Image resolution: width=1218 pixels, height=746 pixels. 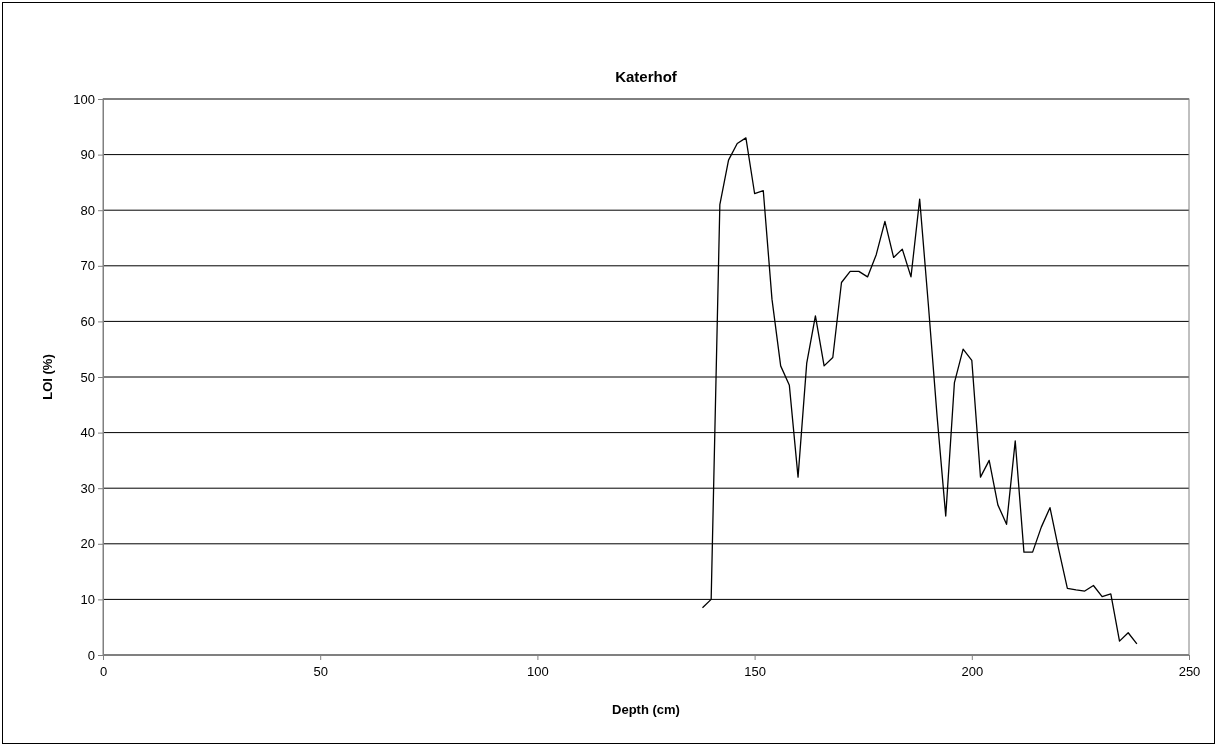 What do you see at coordinates (84, 99) in the screenshot?
I see `y-tick-label: 100` at bounding box center [84, 99].